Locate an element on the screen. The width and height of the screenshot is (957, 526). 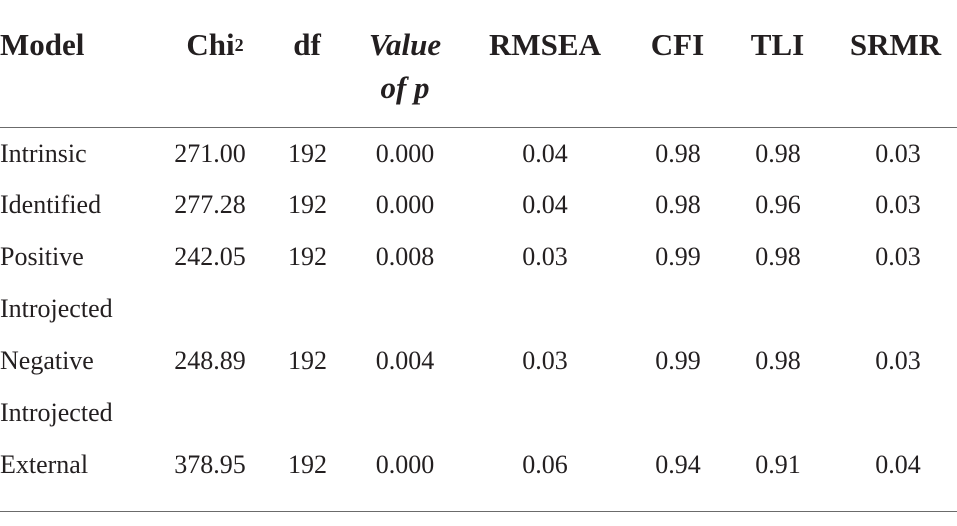
row-p: 0.008 is located at coordinates (405, 256).